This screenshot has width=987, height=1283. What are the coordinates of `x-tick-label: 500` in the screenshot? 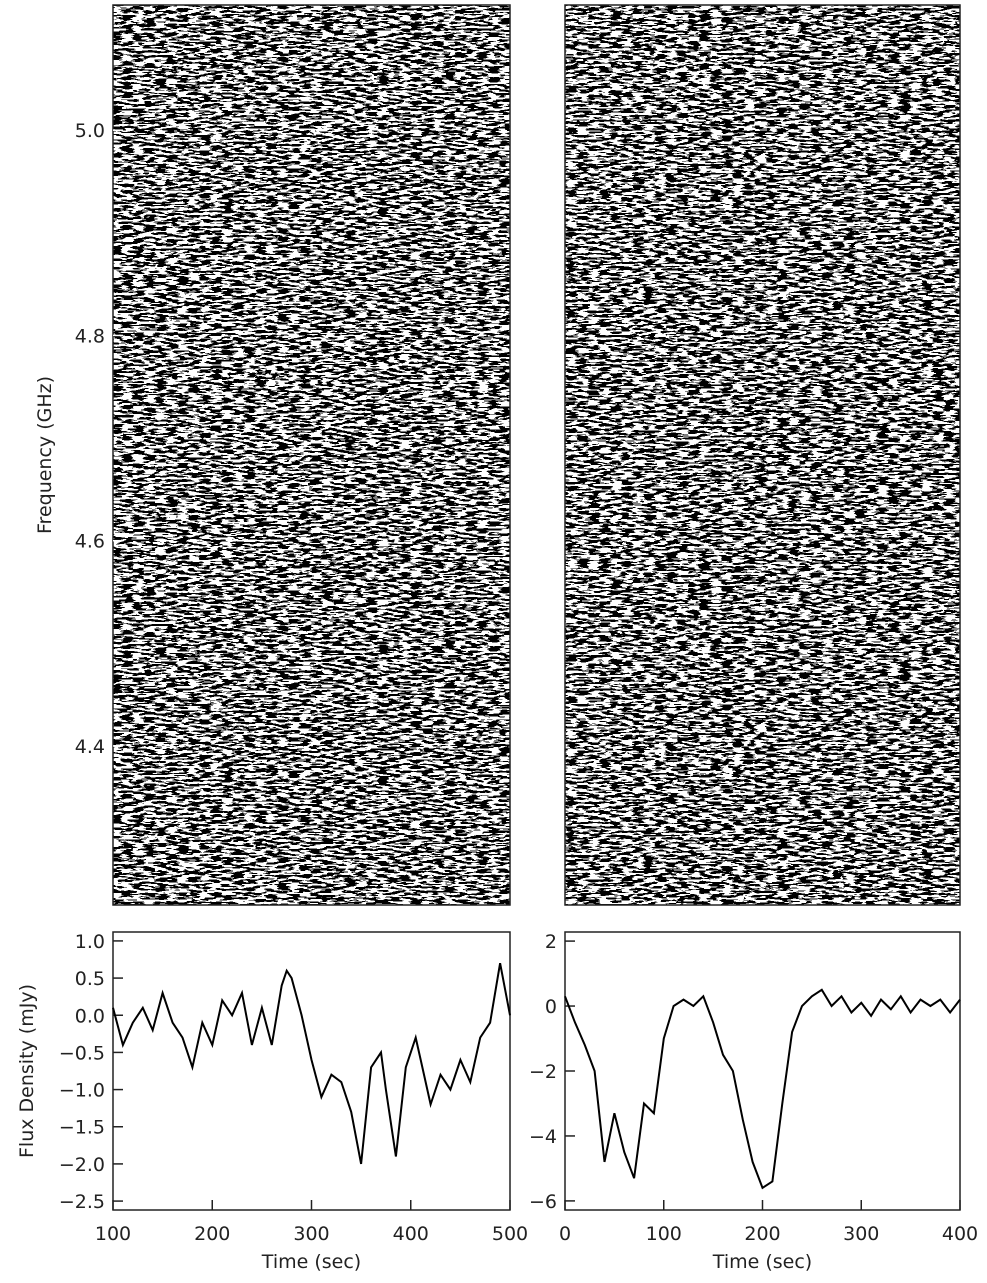 It's located at (510, 1234).